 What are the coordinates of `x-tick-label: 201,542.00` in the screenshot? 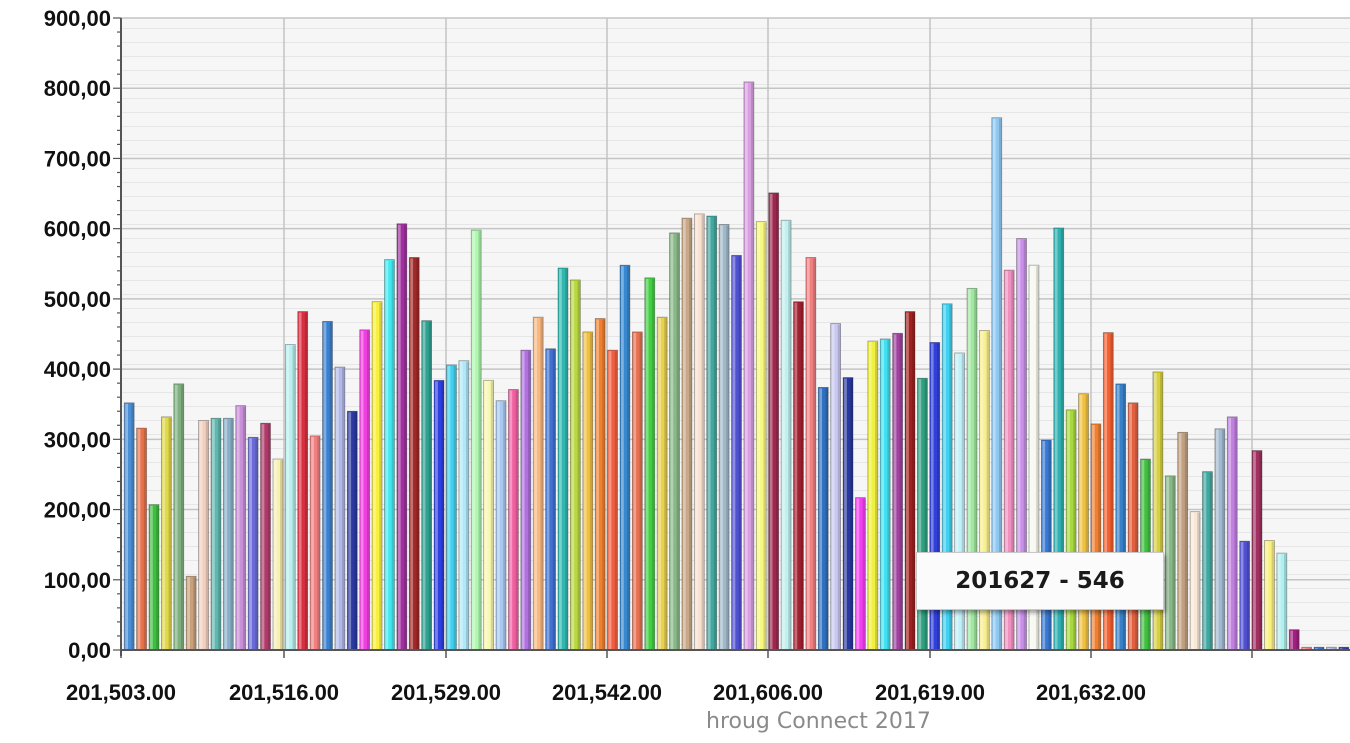 It's located at (607, 692).